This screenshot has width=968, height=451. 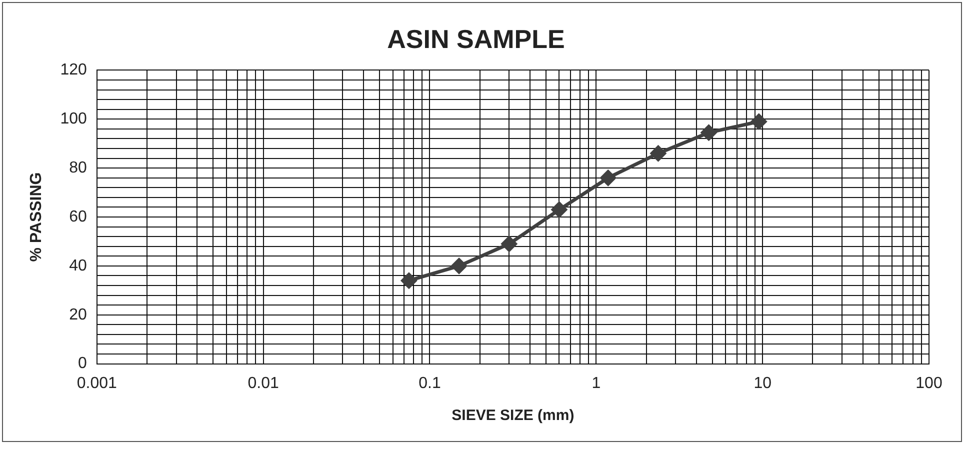 What do you see at coordinates (513, 415) in the screenshot?
I see `x-axis-title: SIEVE SIZE (mm)` at bounding box center [513, 415].